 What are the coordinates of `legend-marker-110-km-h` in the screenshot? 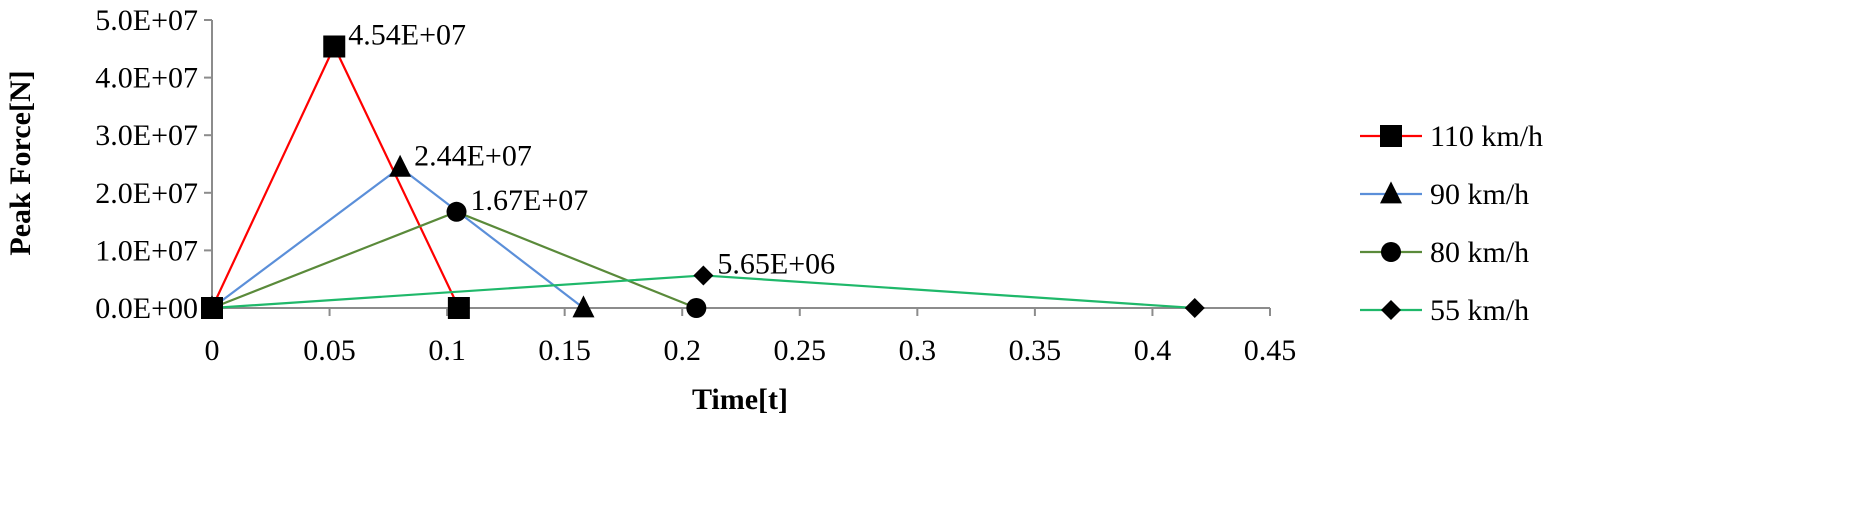 It's located at (1391, 136).